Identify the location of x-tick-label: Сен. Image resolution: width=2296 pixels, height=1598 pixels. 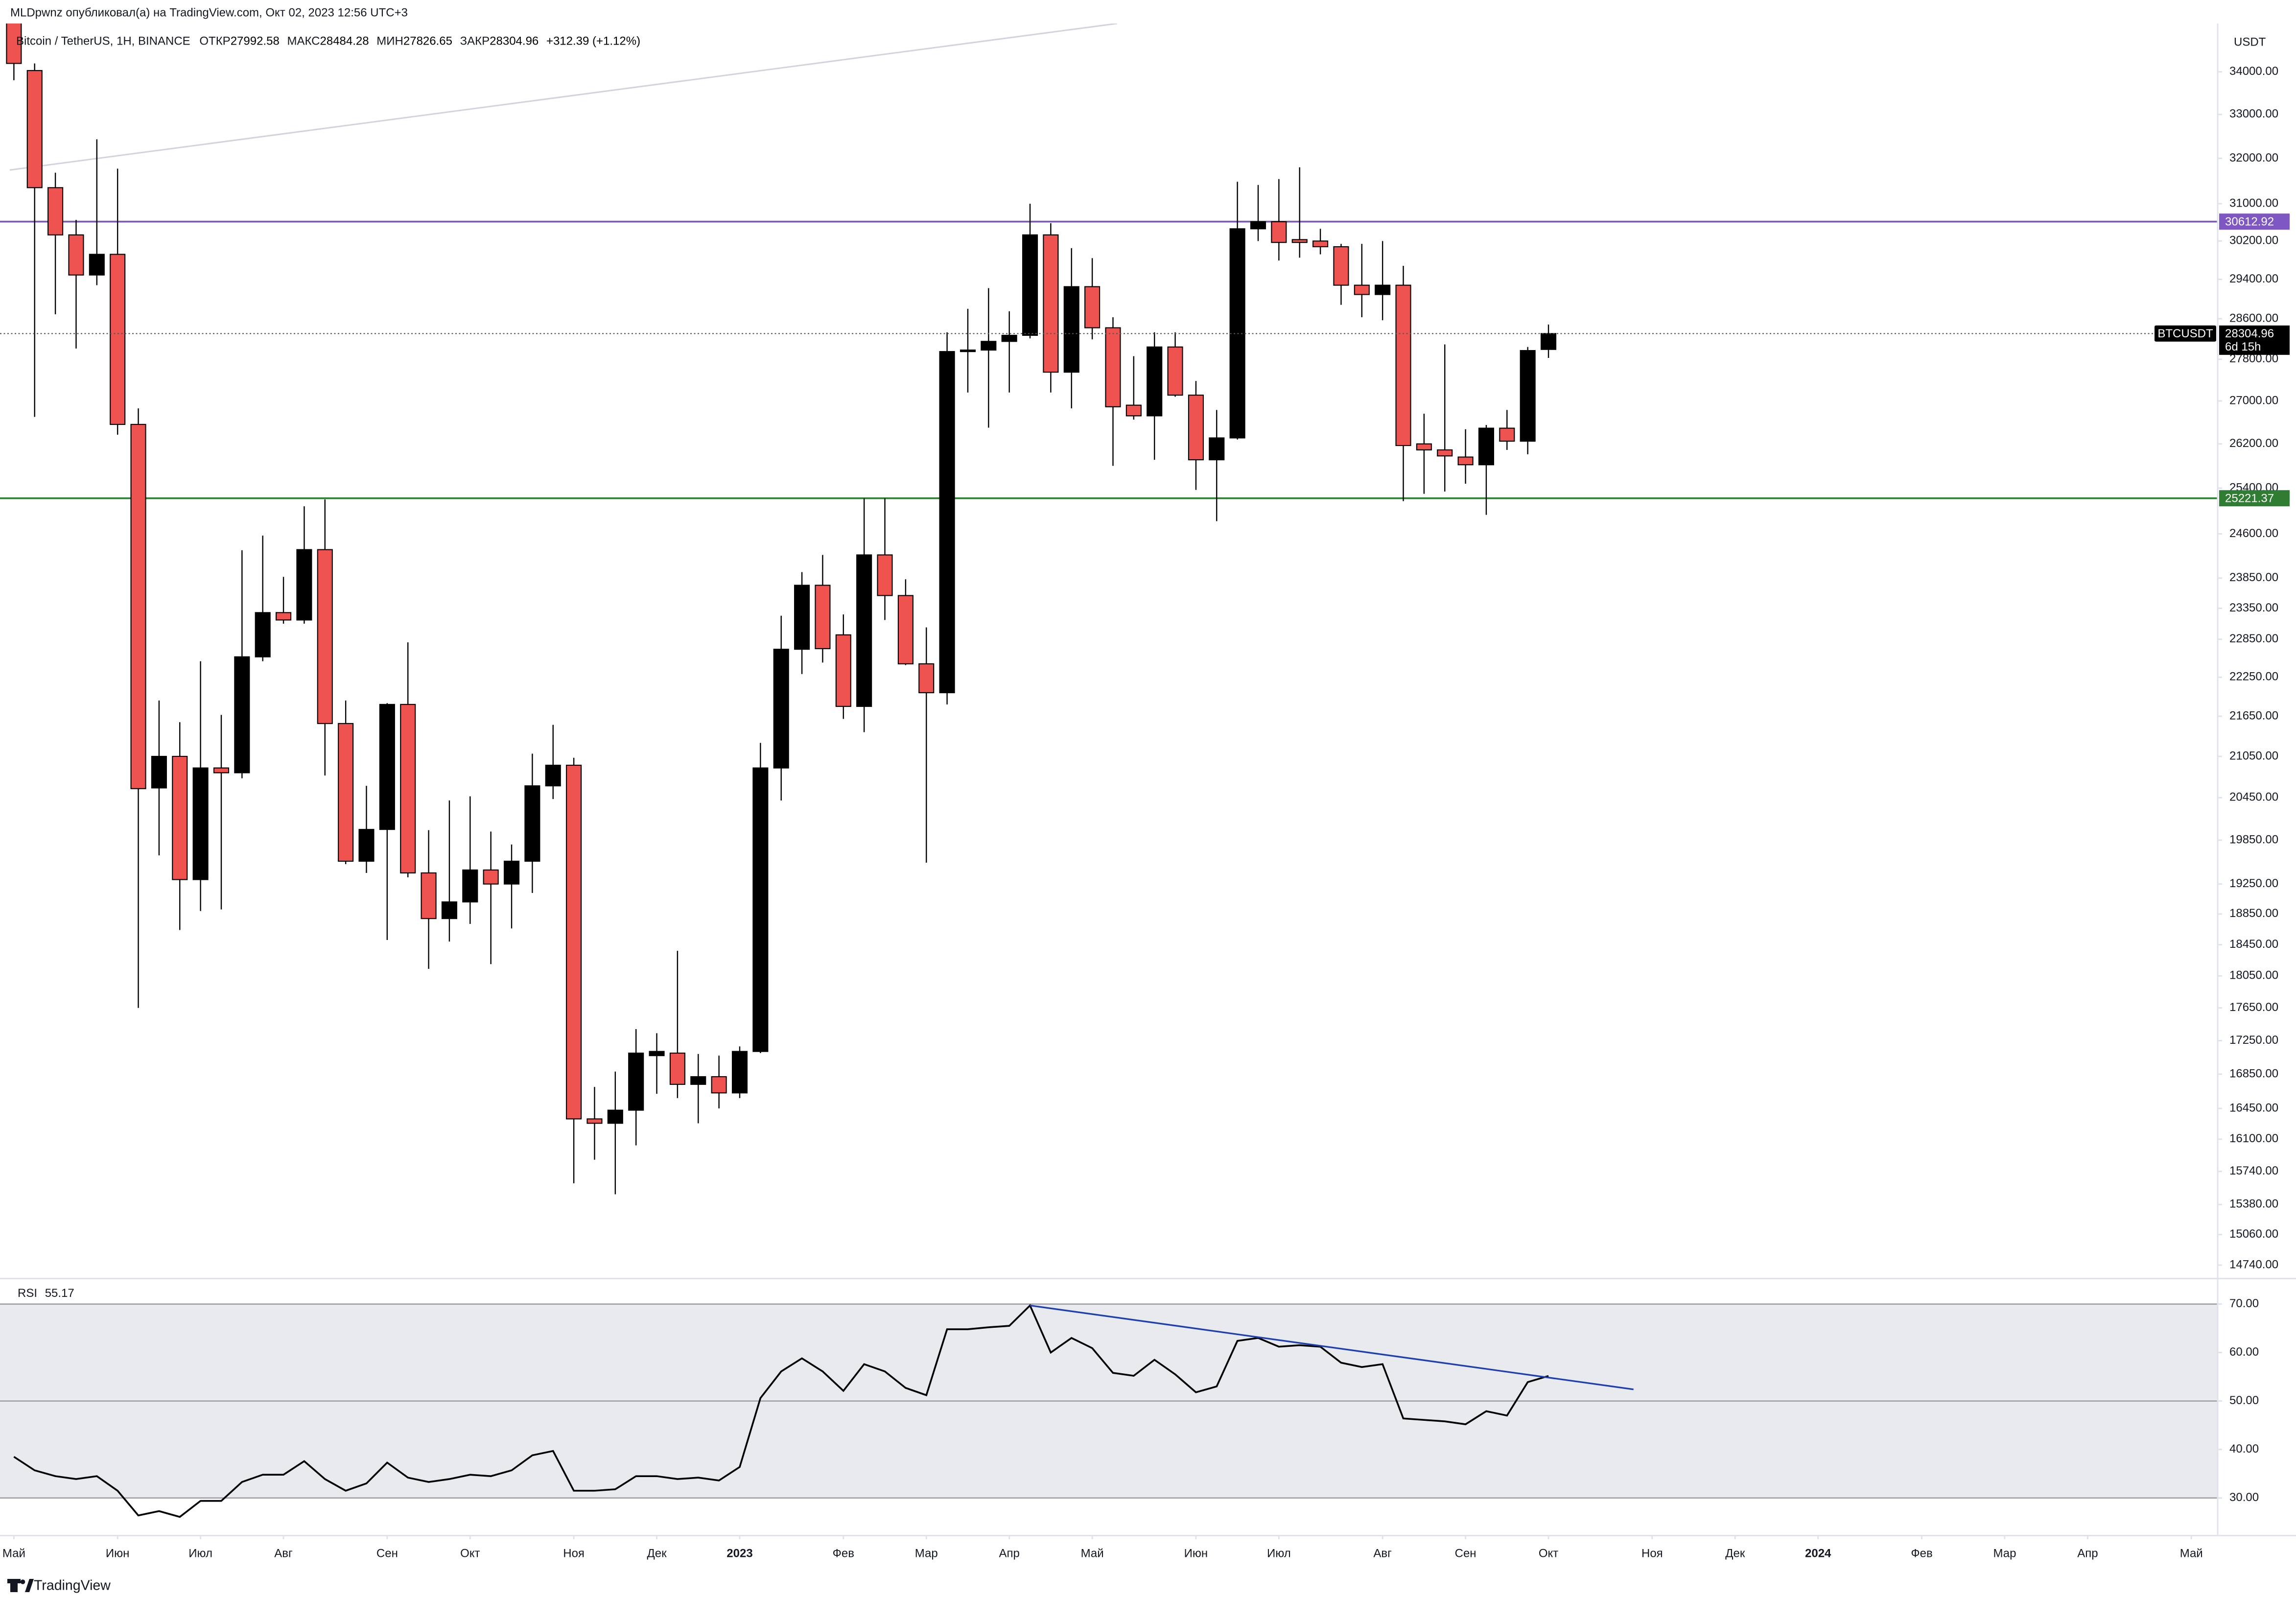
(1465, 1553).